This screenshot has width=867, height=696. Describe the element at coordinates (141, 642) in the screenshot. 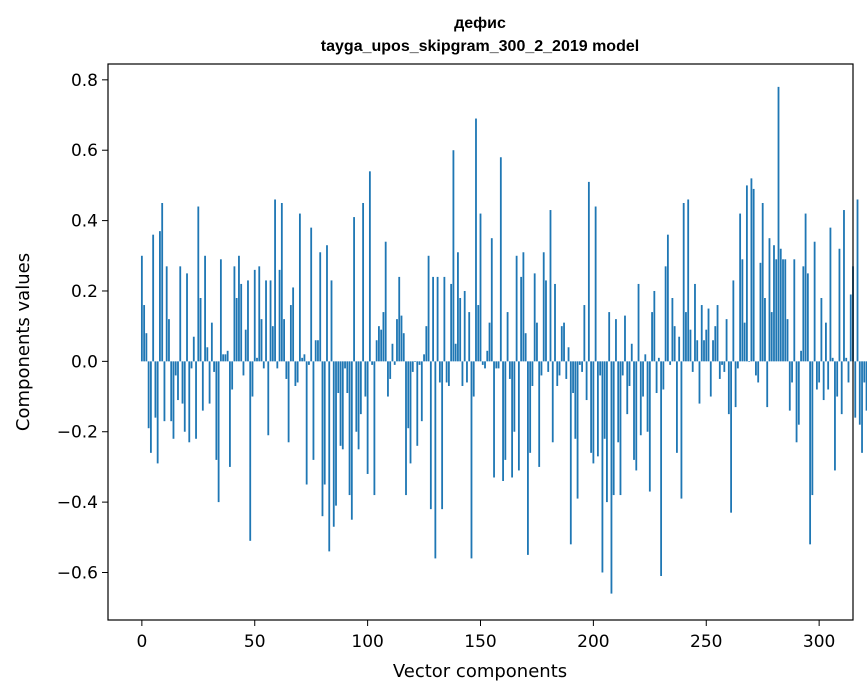

I see `x-tick-label: 0` at that location.